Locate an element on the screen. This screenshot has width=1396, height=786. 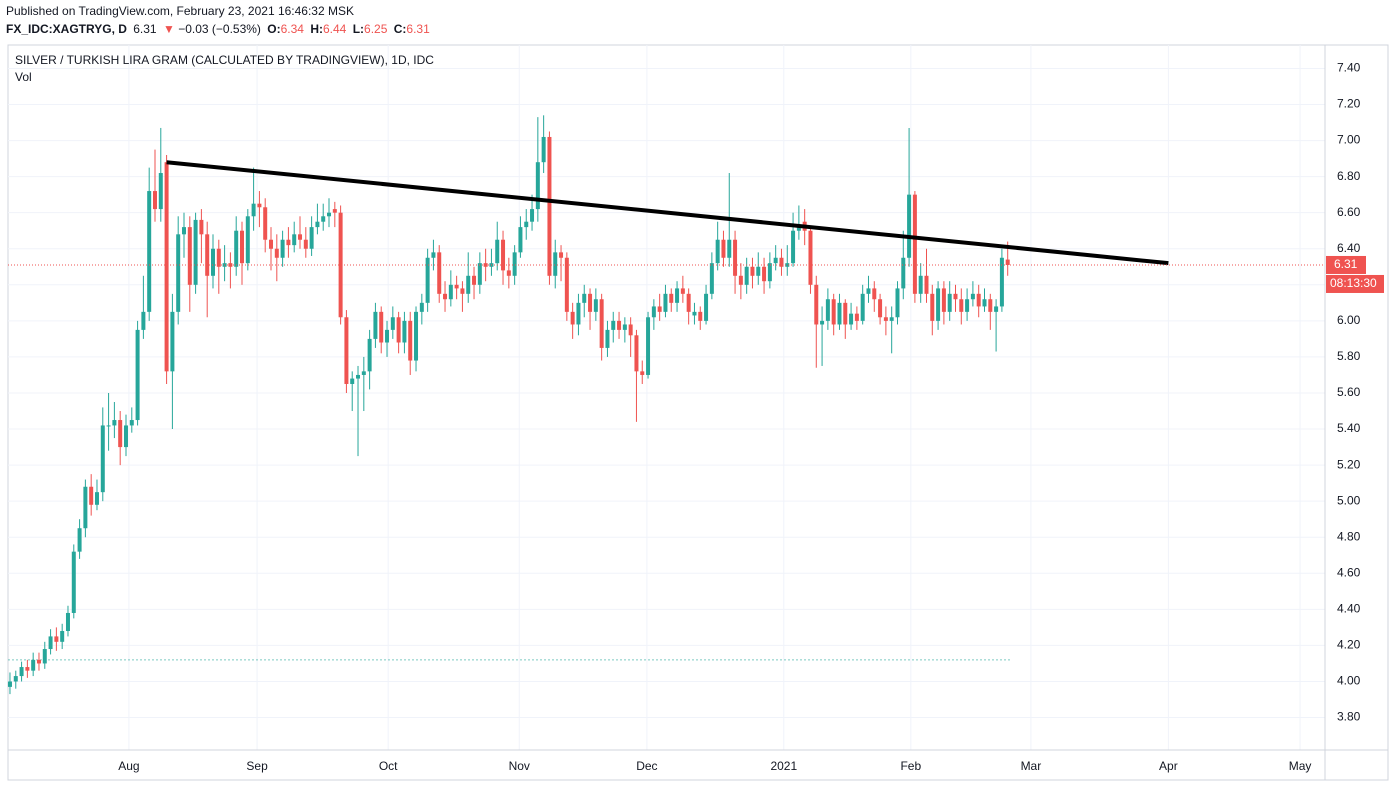
y-tick-label: 4.20 is located at coordinates (1349, 645).